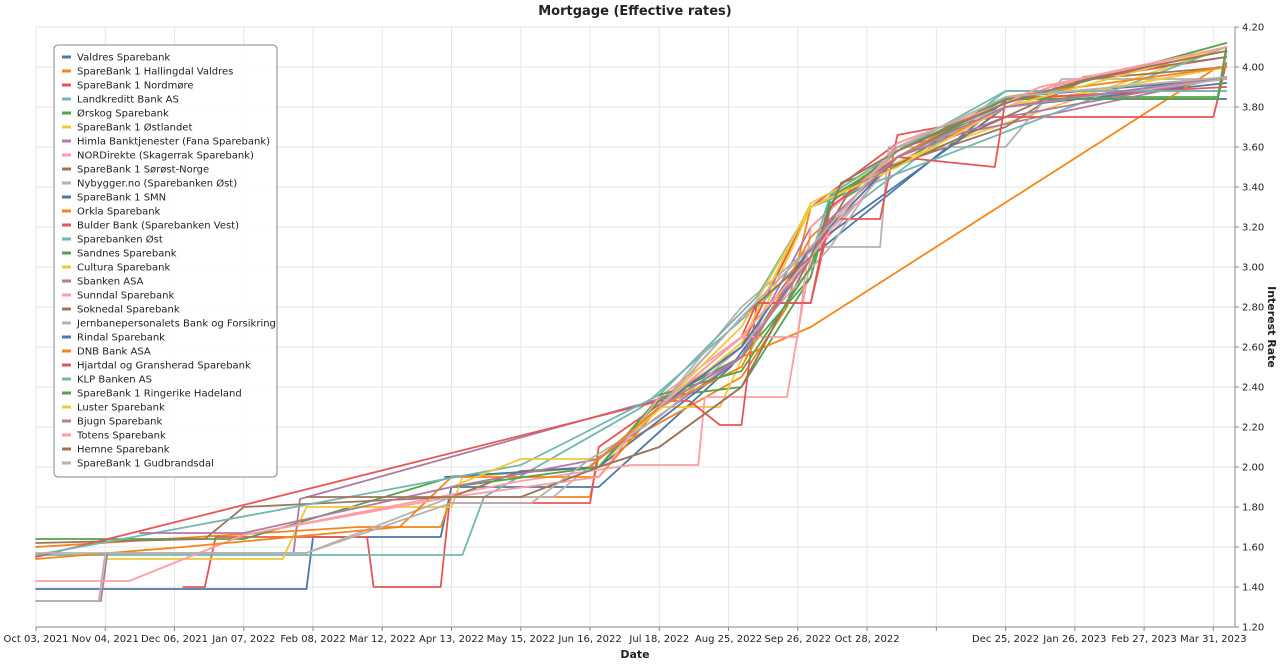 This screenshot has height=664, width=1283. I want to click on legend-entry: Bjugn Sparebank, so click(120, 422).